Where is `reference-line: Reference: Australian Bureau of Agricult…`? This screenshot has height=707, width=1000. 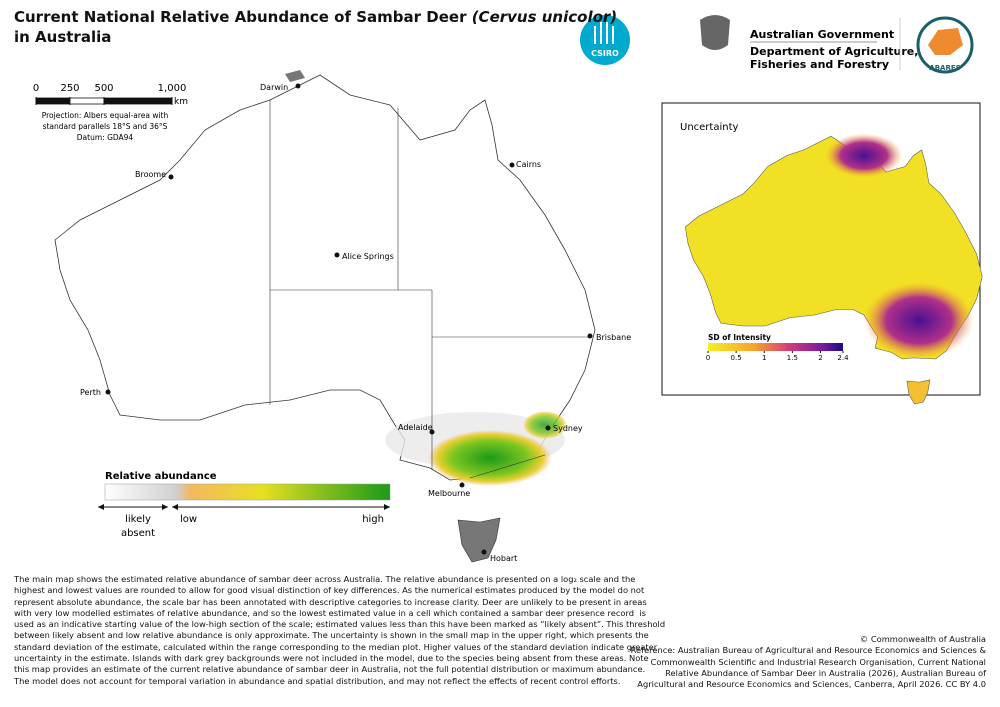
reference-line: Reference: Australian Bureau of Agricult… is located at coordinates (808, 650).